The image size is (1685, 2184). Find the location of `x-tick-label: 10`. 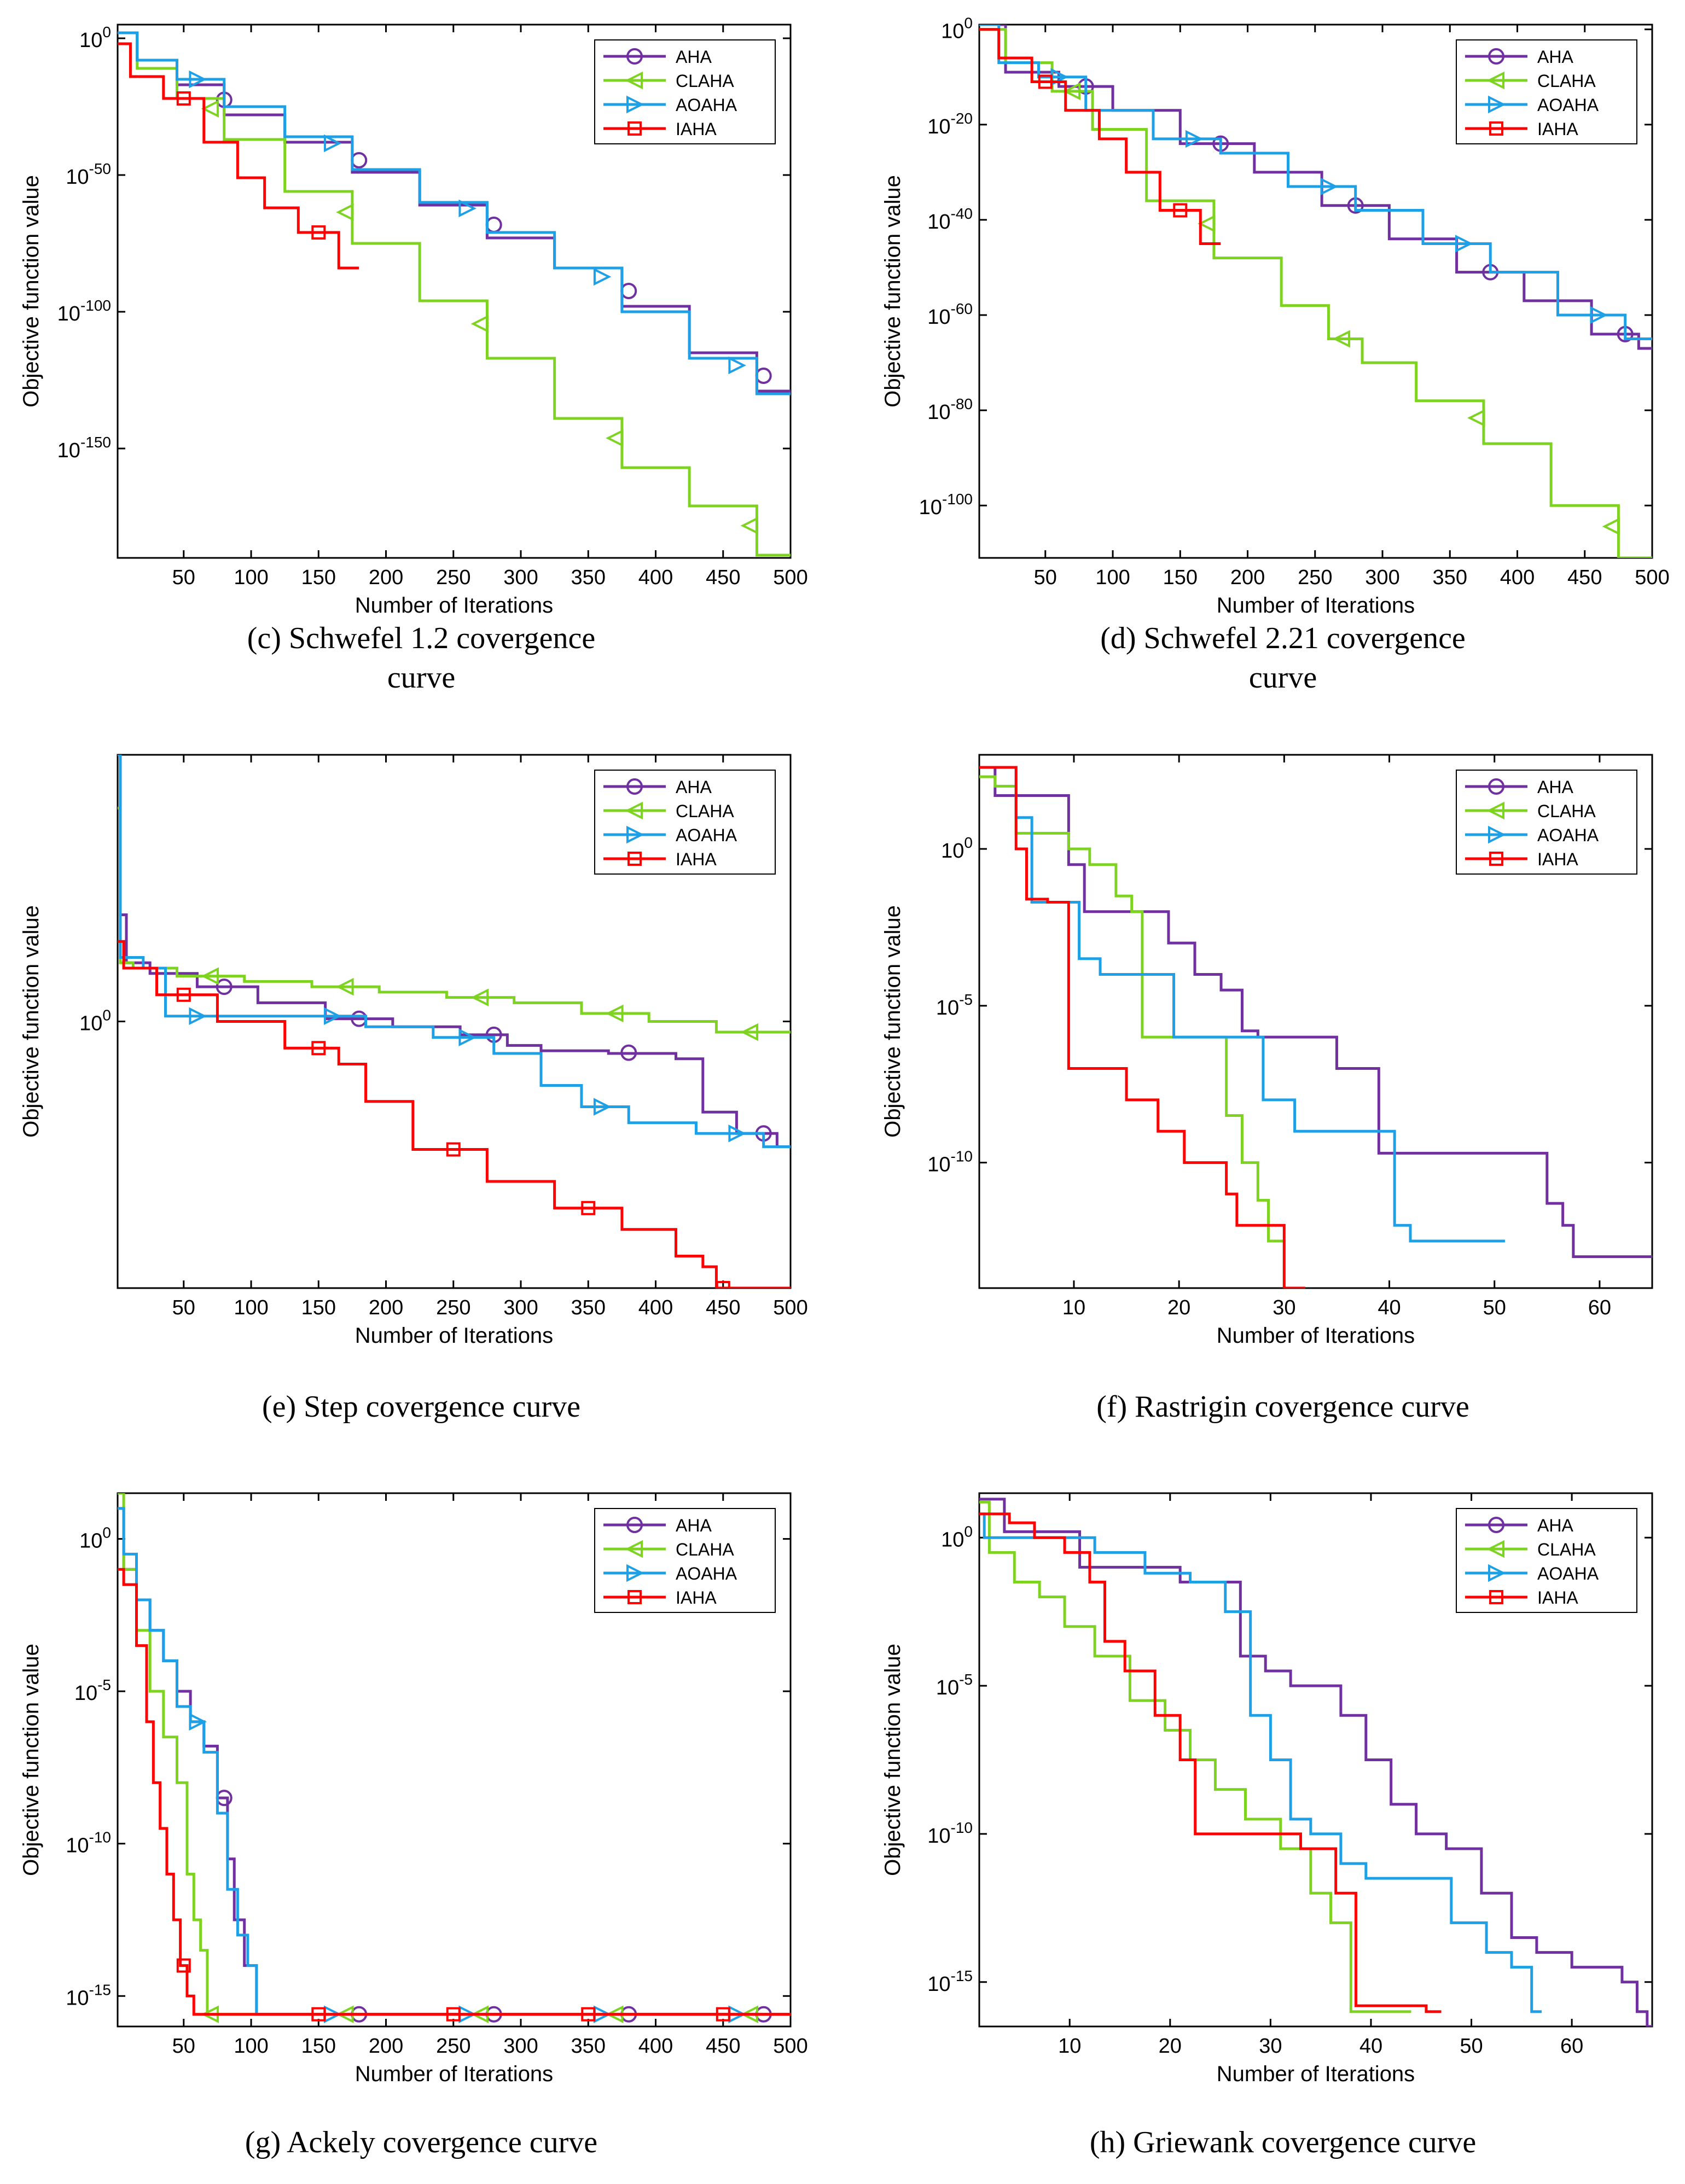

x-tick-label: 10 is located at coordinates (1069, 2046).